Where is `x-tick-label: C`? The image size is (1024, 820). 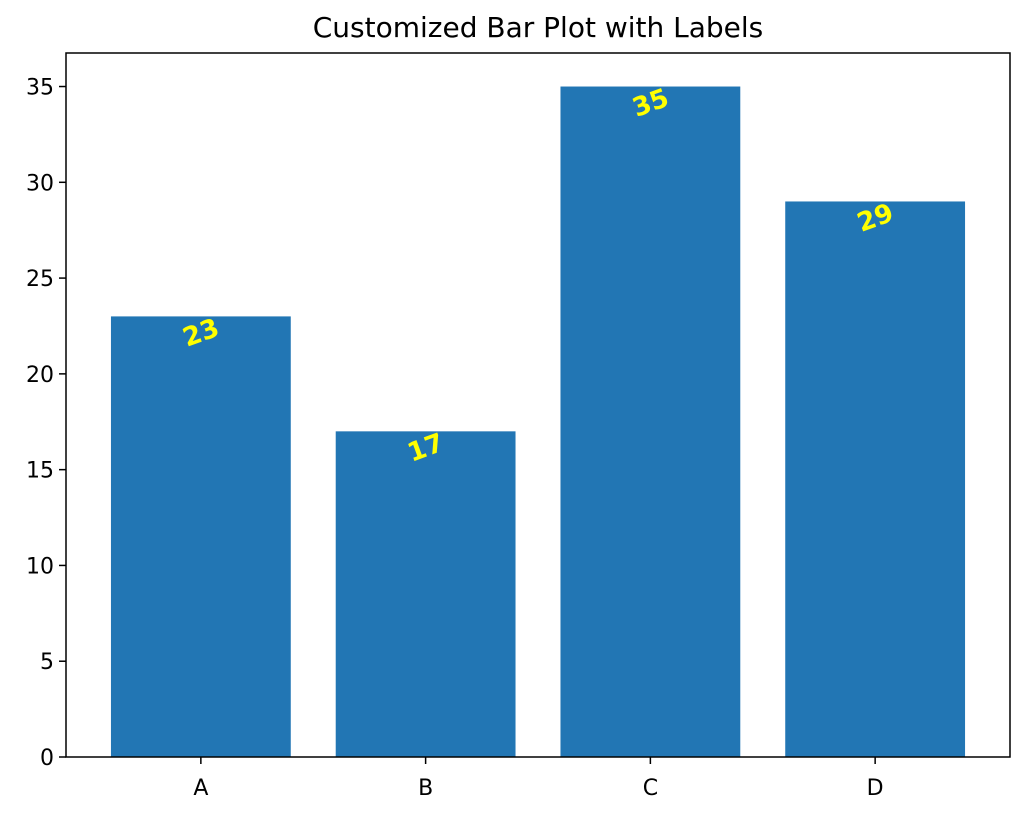 x-tick-label: C is located at coordinates (650, 788).